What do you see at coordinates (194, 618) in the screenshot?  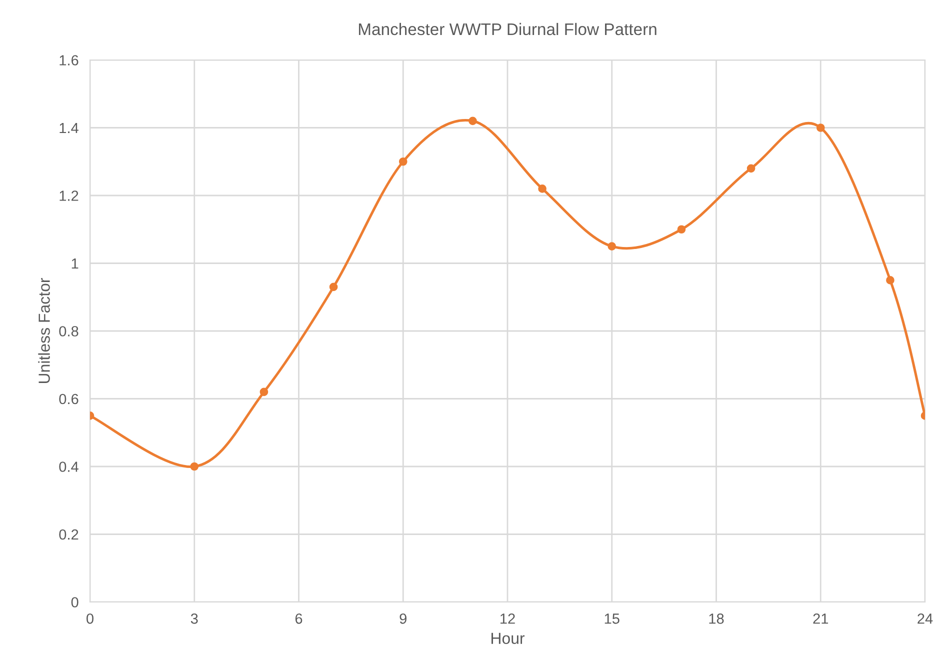 I see `x-tick-label: 3` at bounding box center [194, 618].